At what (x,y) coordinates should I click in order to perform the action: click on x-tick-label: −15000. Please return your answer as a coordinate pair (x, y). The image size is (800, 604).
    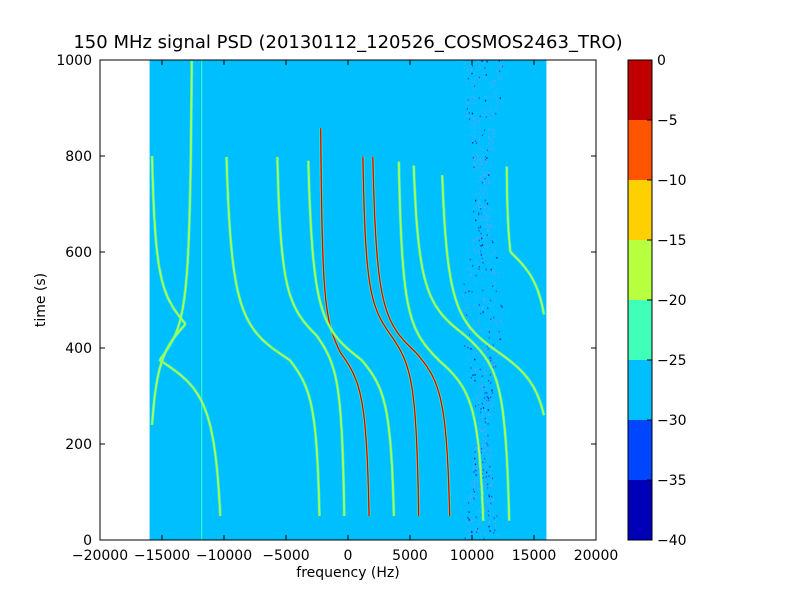
    Looking at the image, I should click on (162, 556).